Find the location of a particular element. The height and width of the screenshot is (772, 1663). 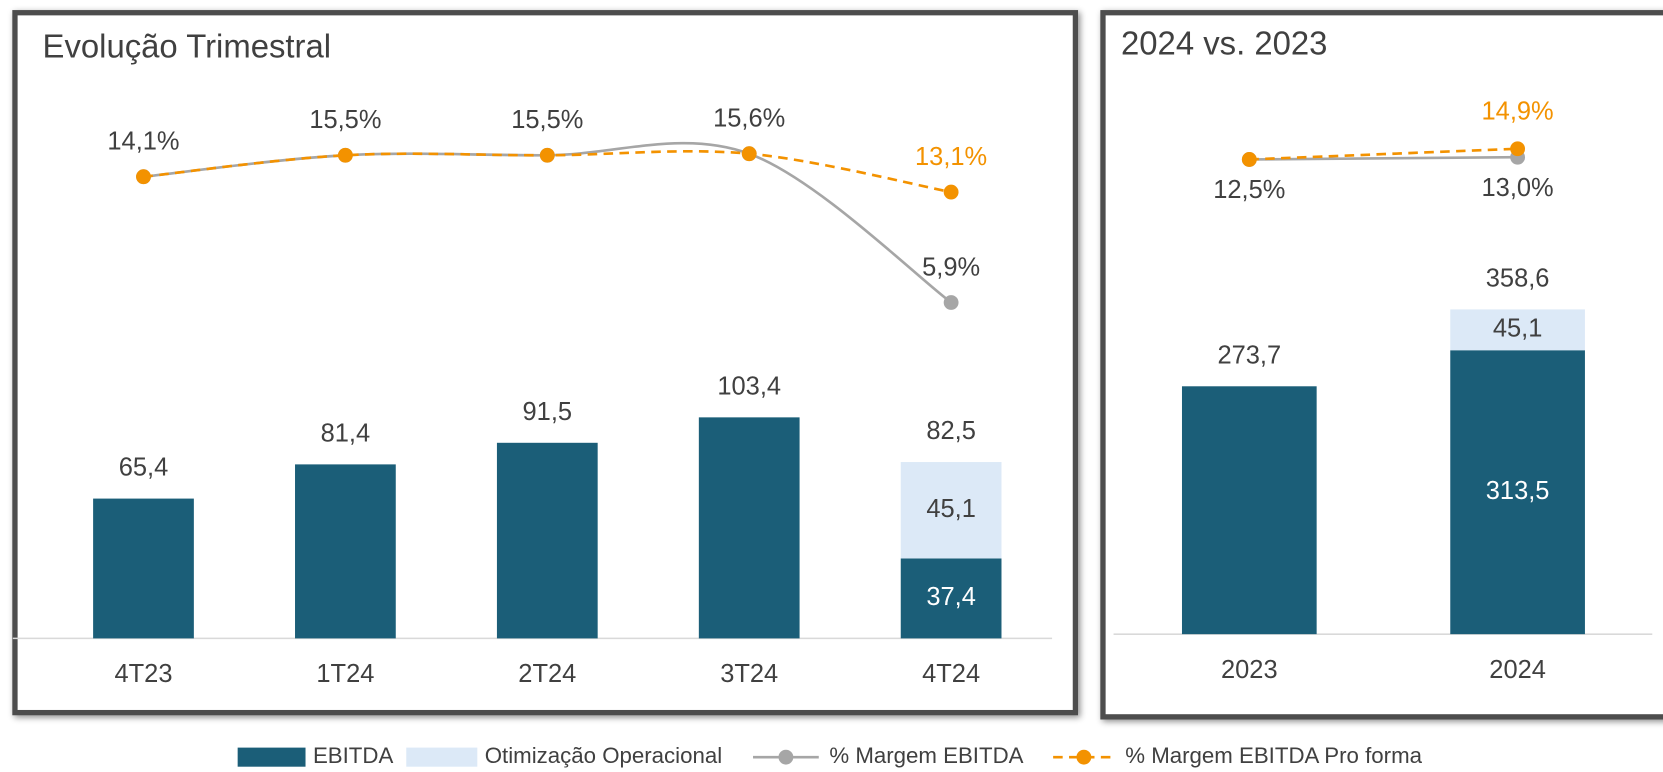

x-tick-label: 2024 is located at coordinates (1517, 670).